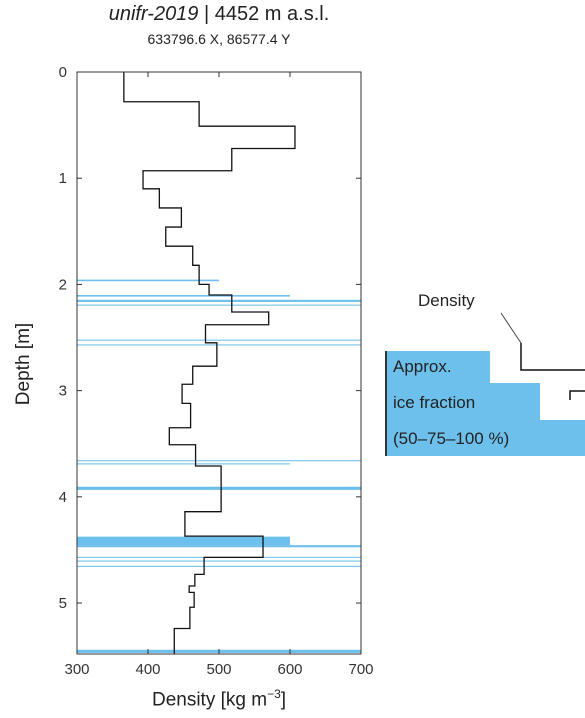 The height and width of the screenshot is (718, 585). Describe the element at coordinates (289, 669) in the screenshot. I see `x-tick-label-600: 600` at that location.